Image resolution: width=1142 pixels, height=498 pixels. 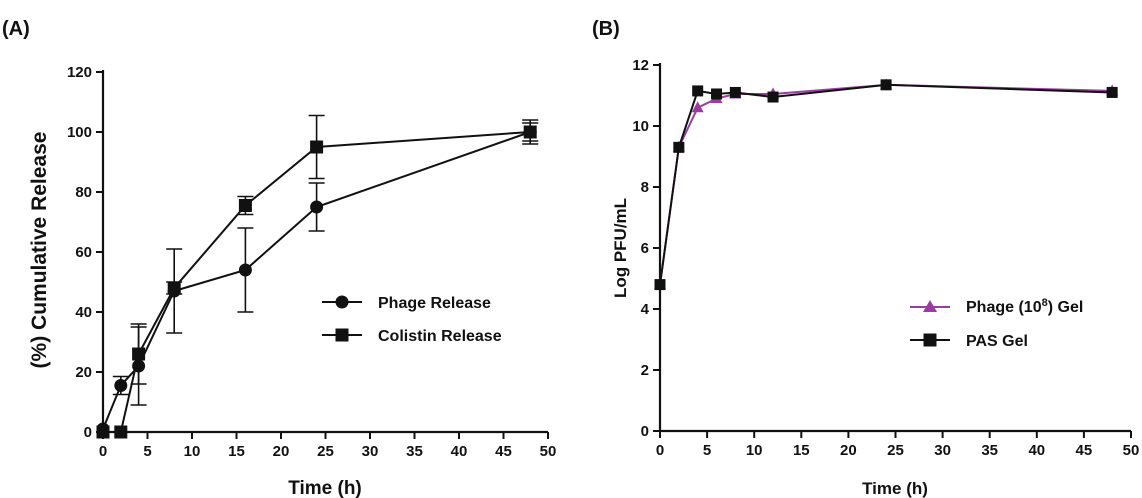 I want to click on panel-a-x-tick-label: 10, so click(x=192, y=451).